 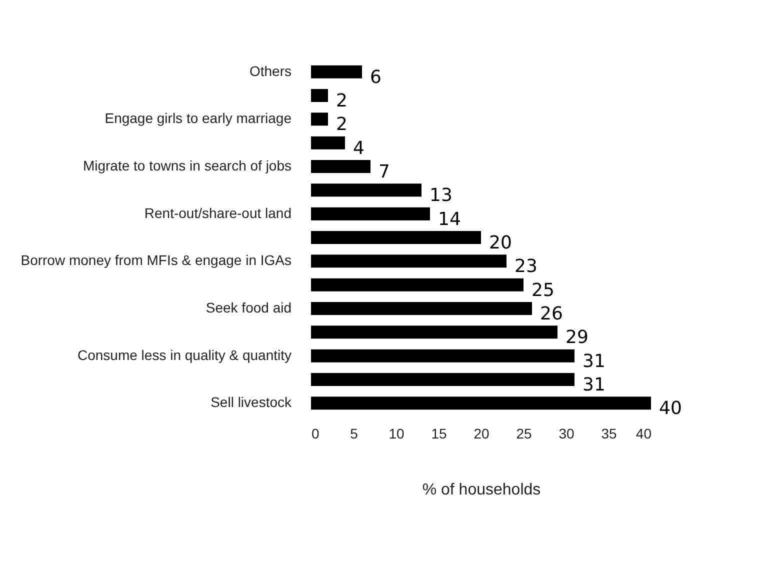 What do you see at coordinates (384, 172) in the screenshot?
I see `data-label: 7` at bounding box center [384, 172].